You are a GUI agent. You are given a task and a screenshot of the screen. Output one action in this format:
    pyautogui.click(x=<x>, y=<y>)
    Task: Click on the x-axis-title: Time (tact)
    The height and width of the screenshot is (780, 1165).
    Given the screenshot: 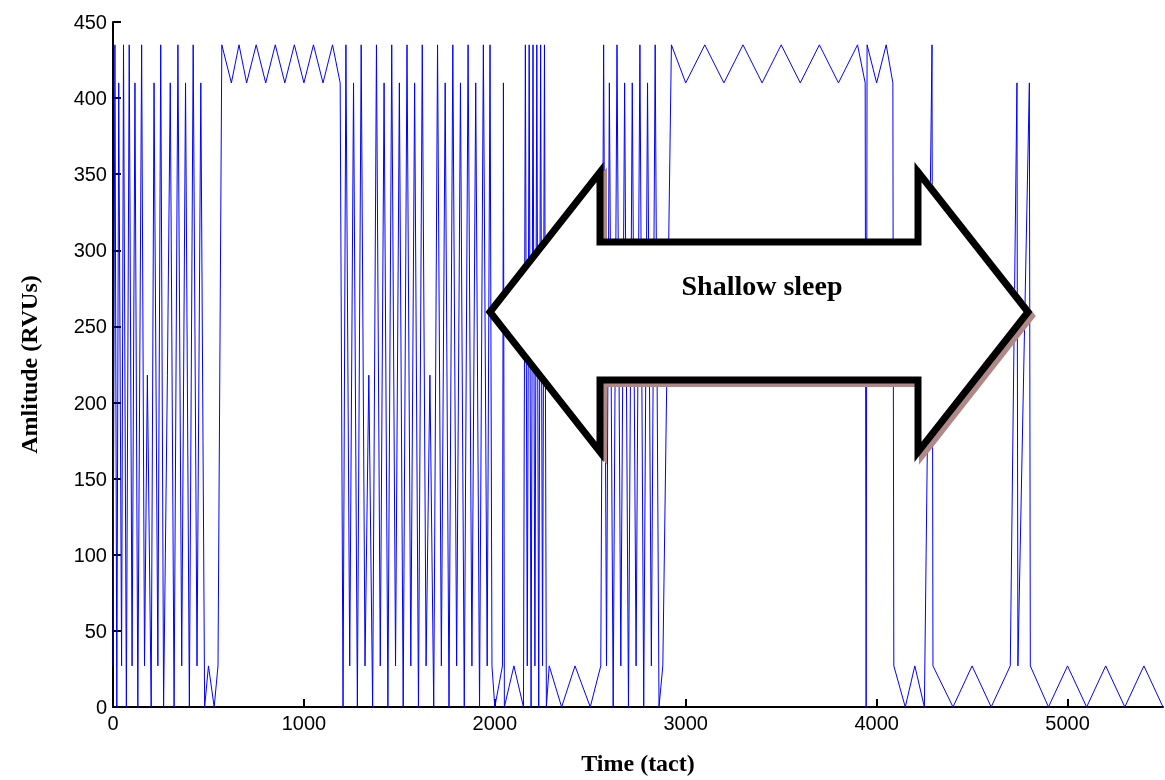 What is the action you would take?
    pyautogui.click(x=638, y=763)
    